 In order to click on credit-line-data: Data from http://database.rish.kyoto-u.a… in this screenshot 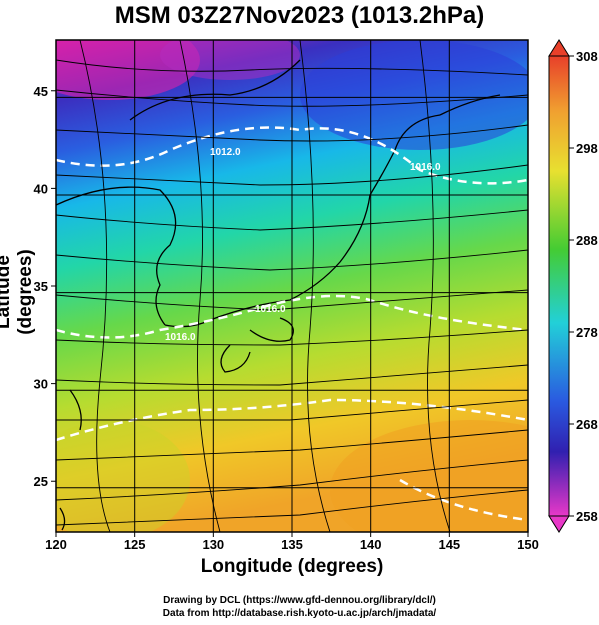, I will do `click(299, 613)`.